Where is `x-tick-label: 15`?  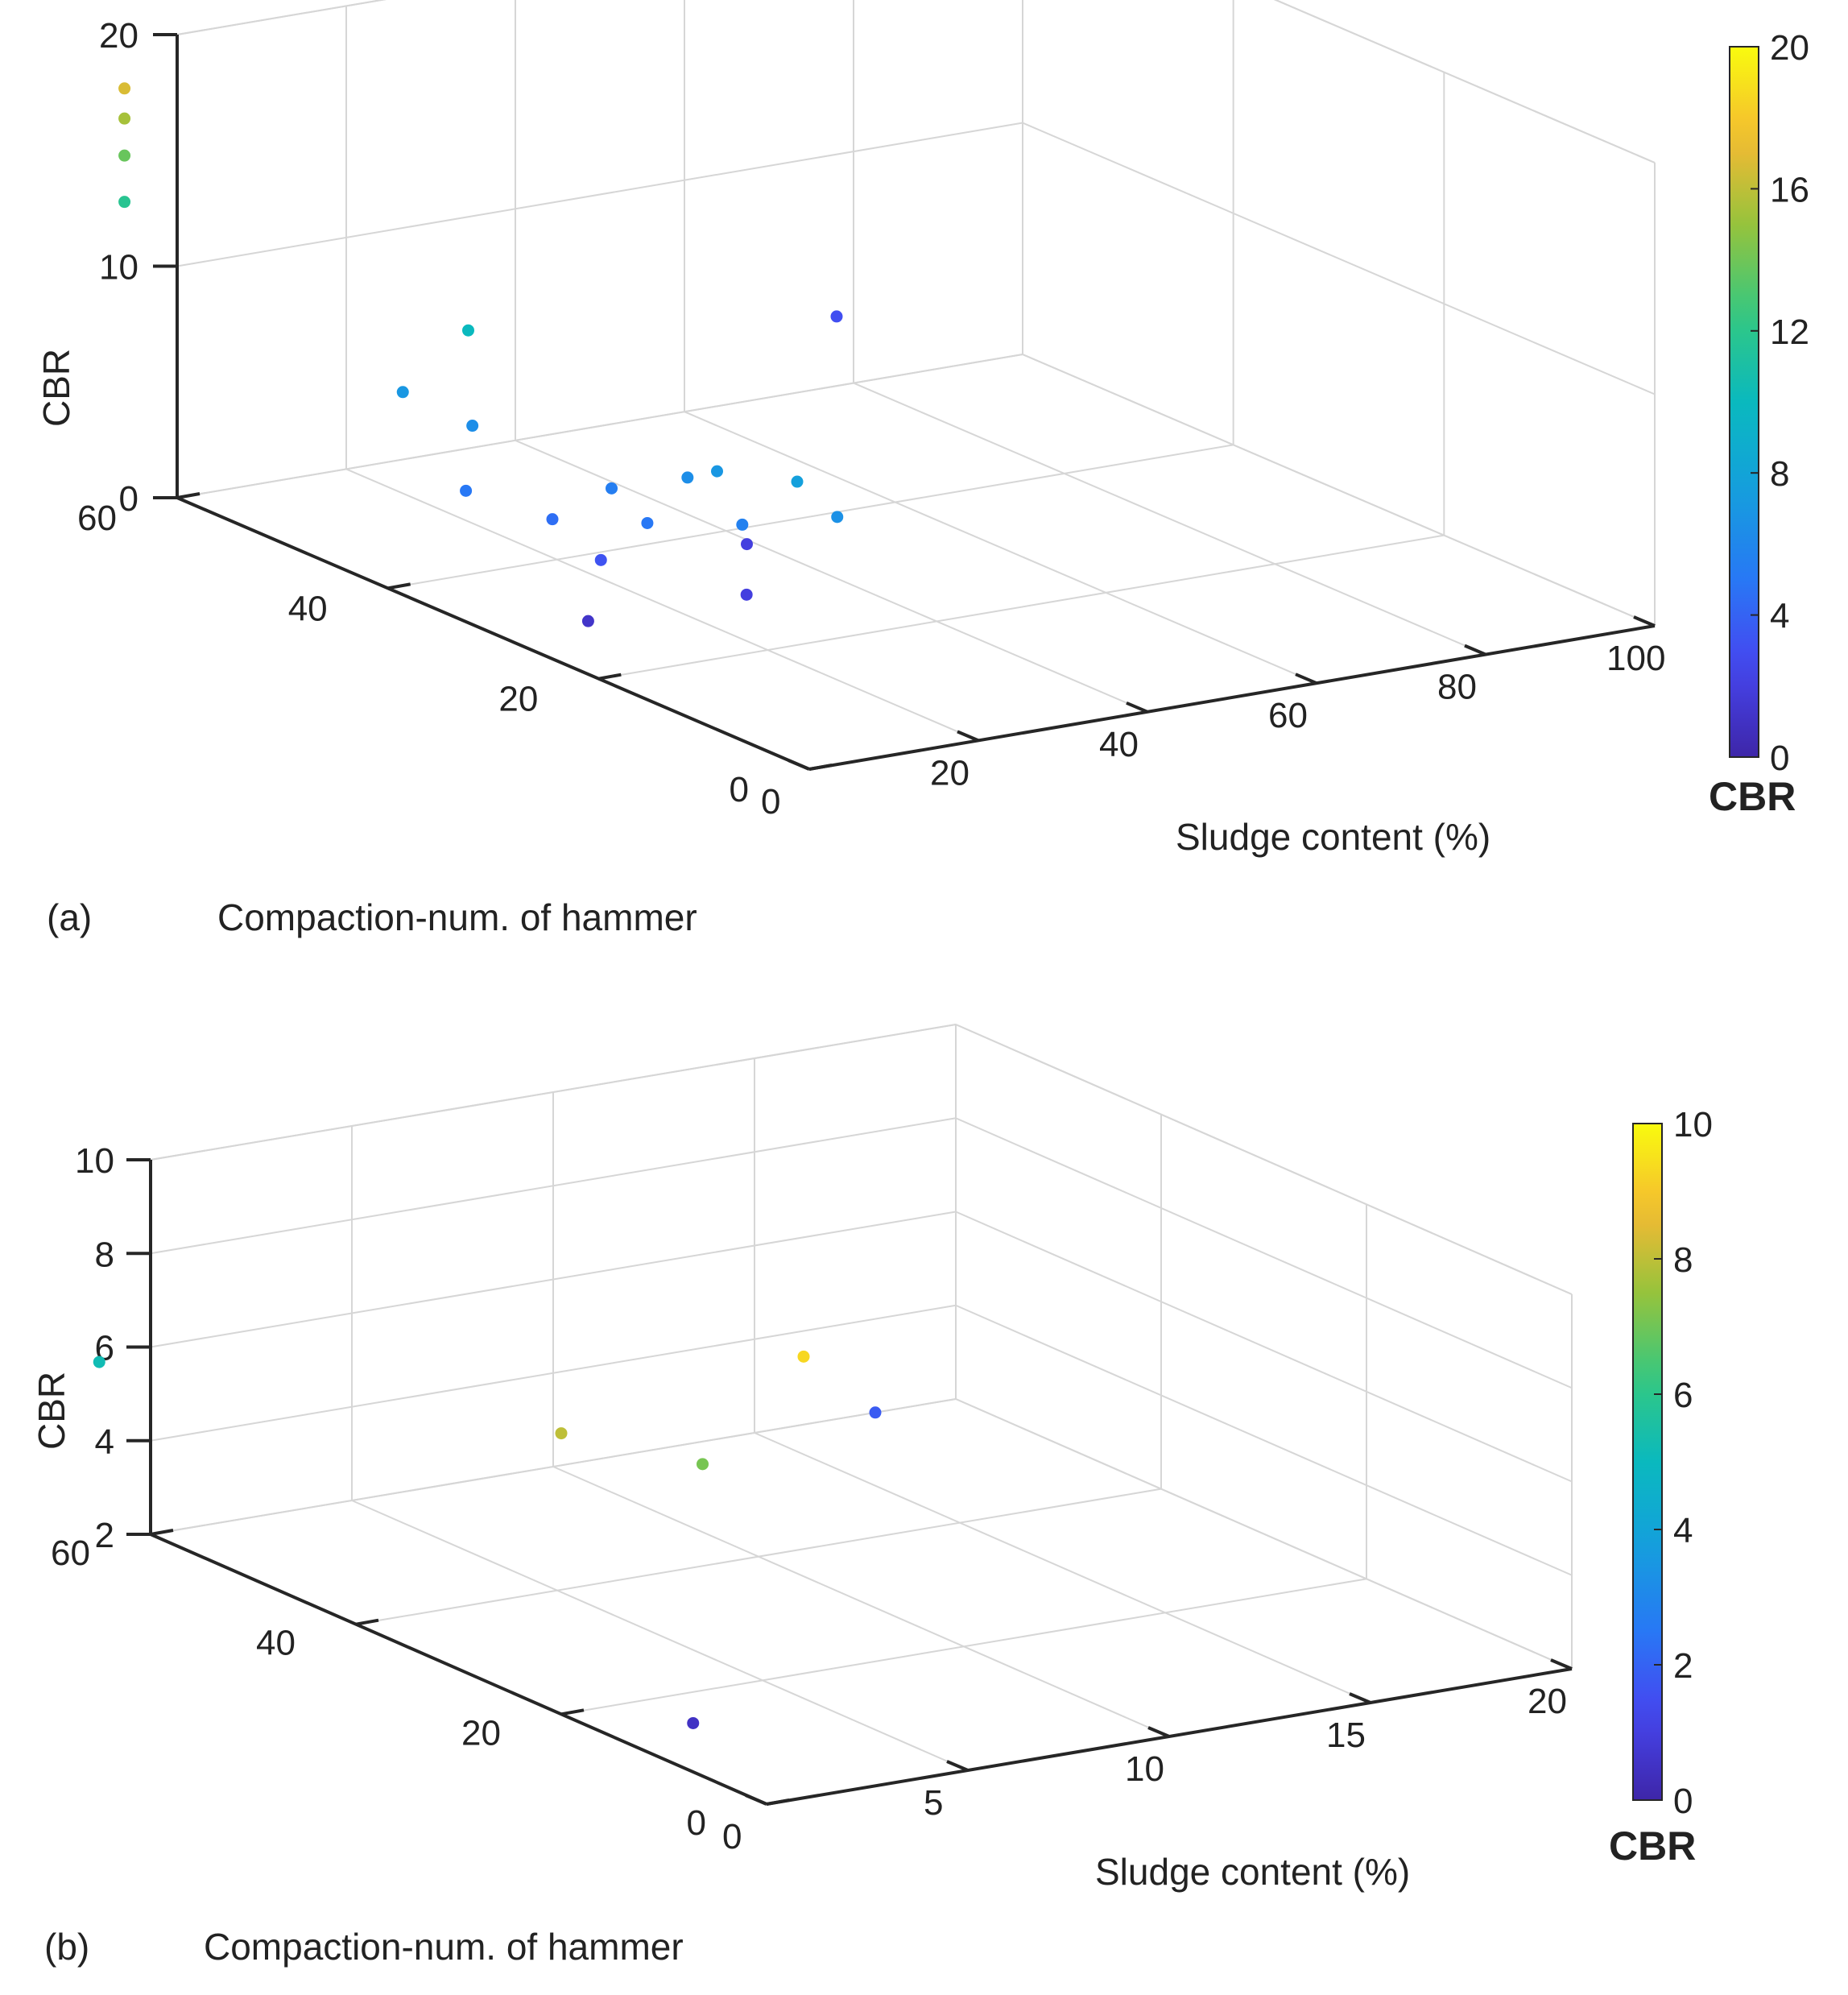
x-tick-label: 15 is located at coordinates (1346, 1736).